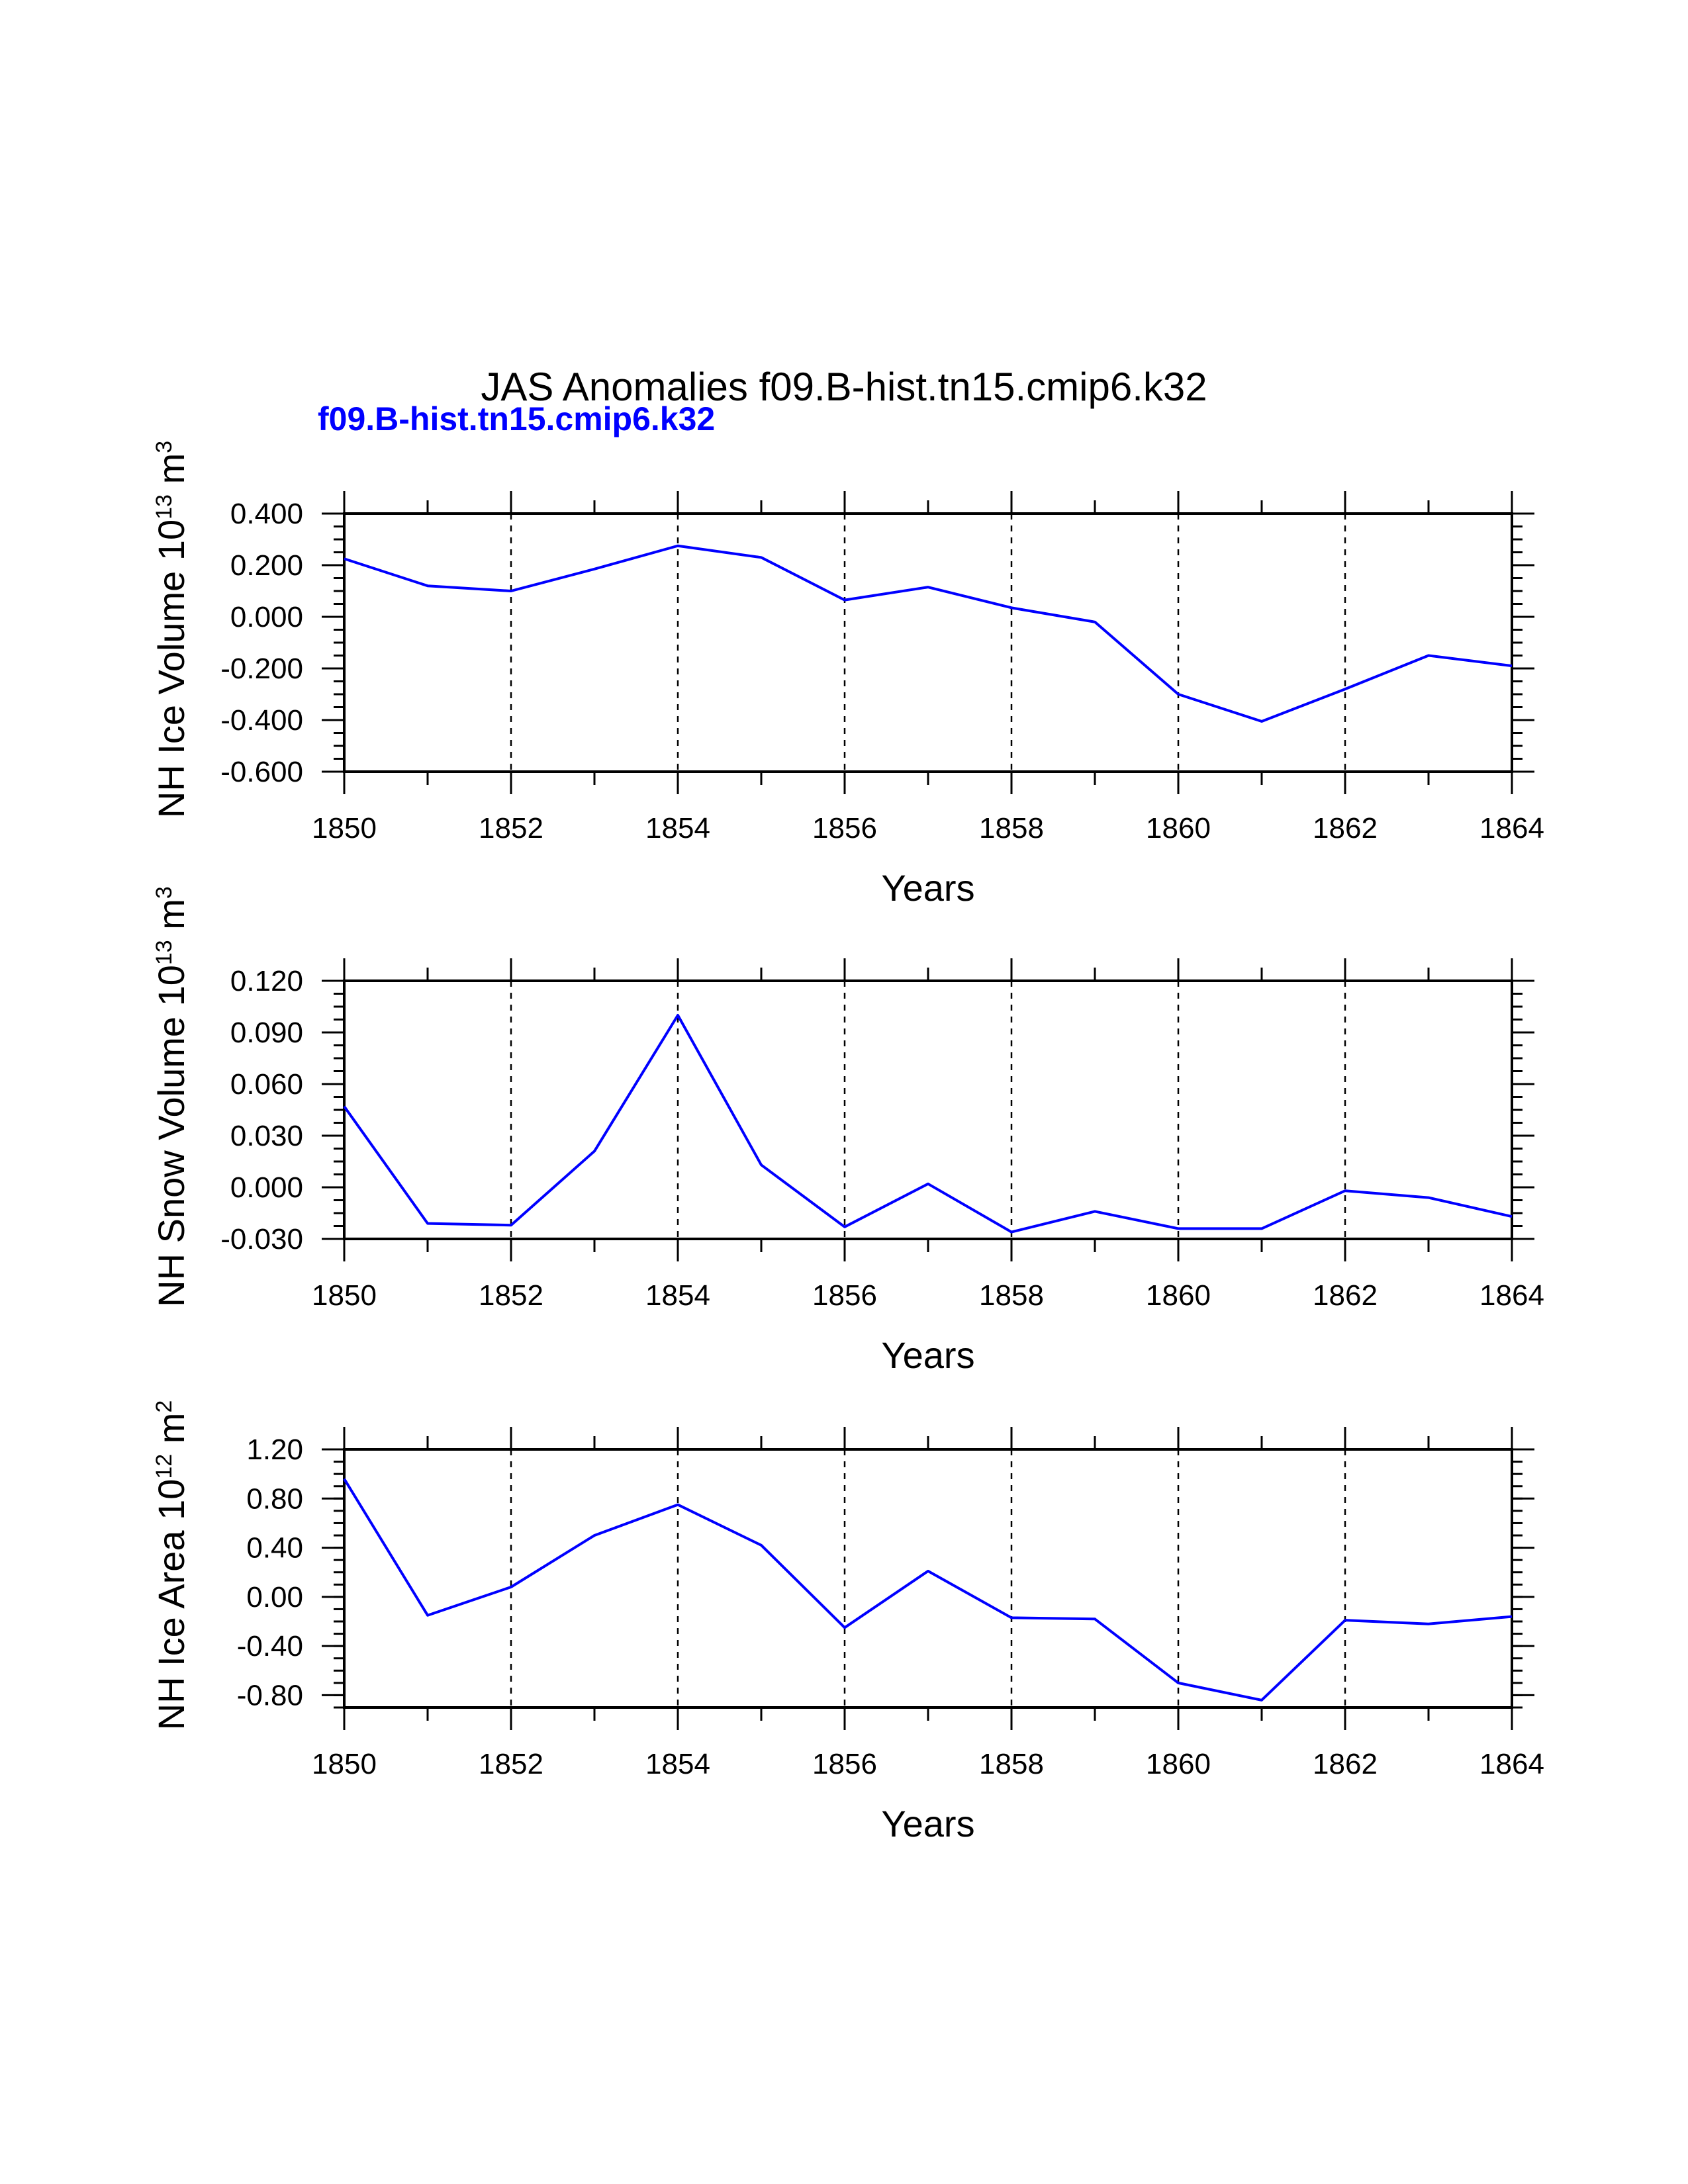 This screenshot has height=2184, width=1688. I want to click on y-tick-label: 0.060, so click(266, 1084).